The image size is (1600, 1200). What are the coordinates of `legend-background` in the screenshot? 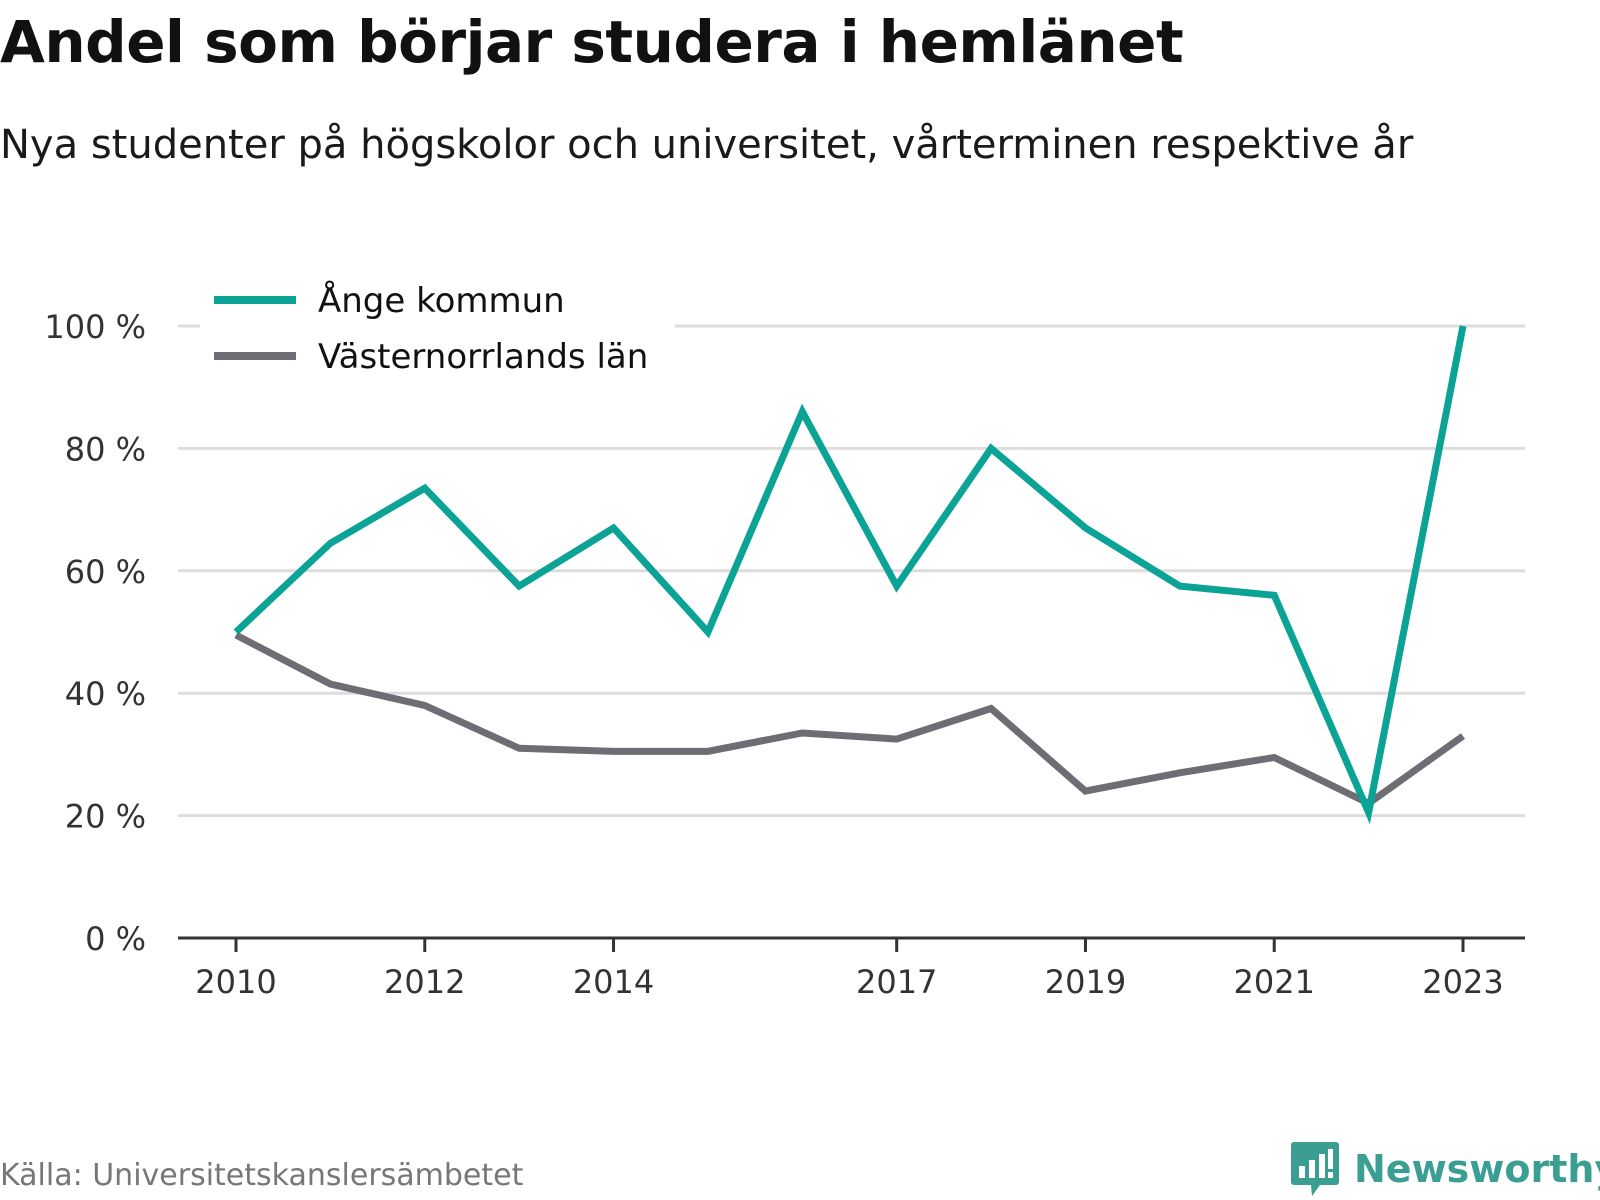 It's located at (437, 324).